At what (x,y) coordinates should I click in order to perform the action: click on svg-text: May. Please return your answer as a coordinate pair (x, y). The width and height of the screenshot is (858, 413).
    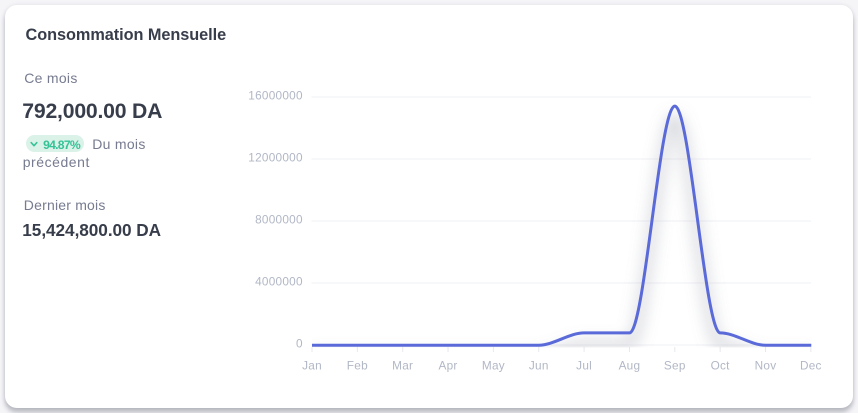
    Looking at the image, I should click on (492, 366).